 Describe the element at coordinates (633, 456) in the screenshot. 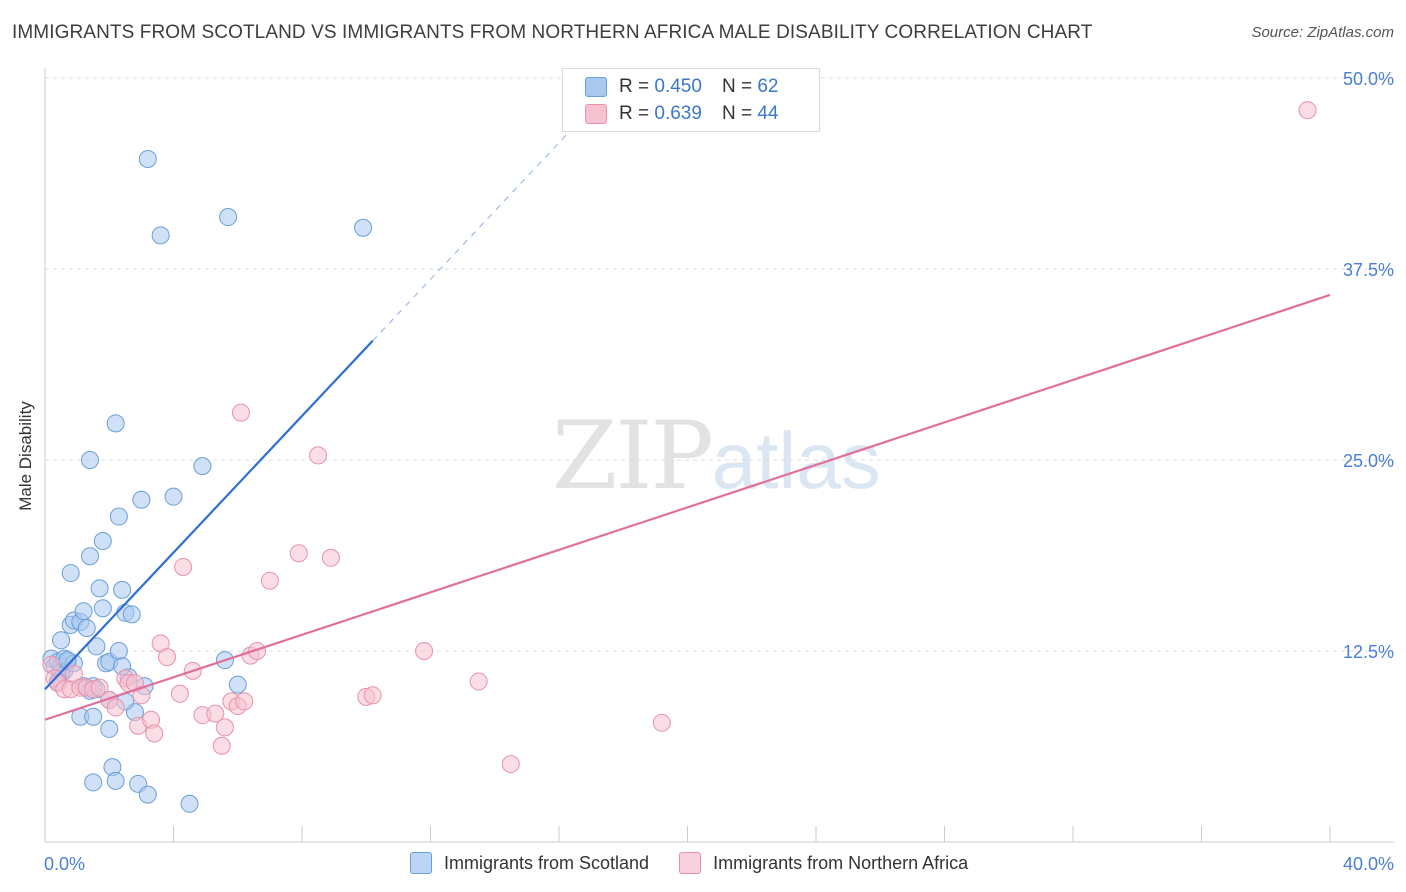

I see `watermark-part1: ZIP` at that location.